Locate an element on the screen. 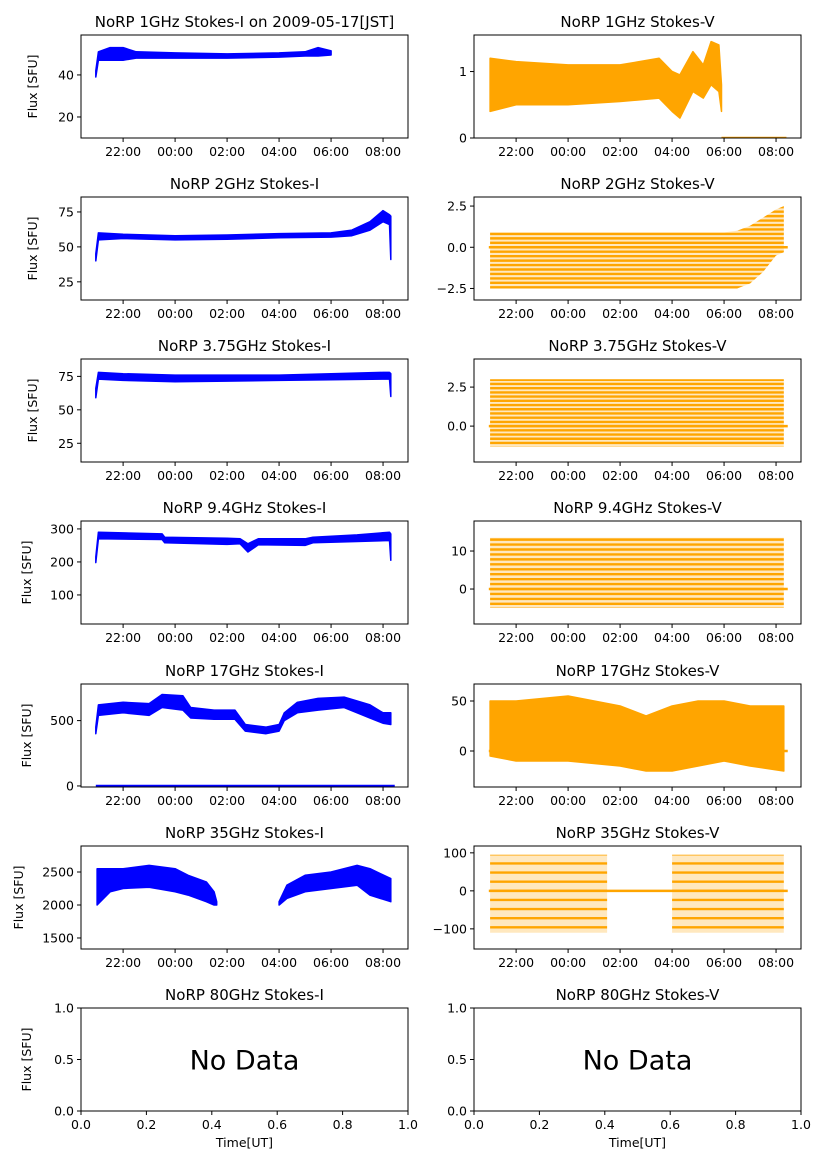 Image resolution: width=827 pixels, height=1169 pixels. y-tick-label: 1 is located at coordinates (463, 71).